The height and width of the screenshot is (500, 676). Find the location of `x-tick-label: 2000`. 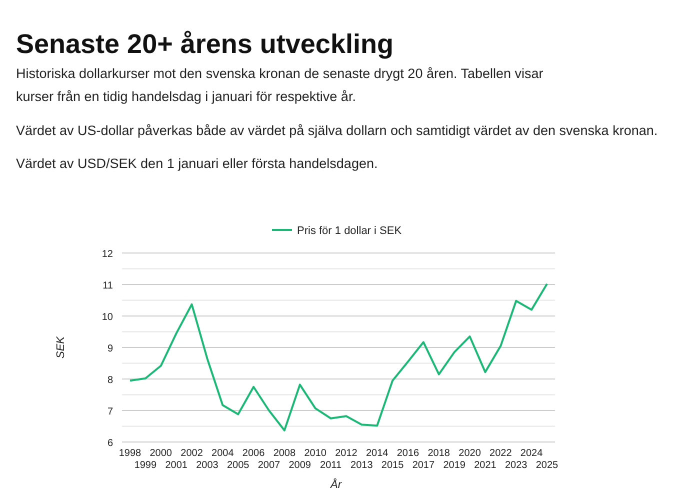

x-tick-label: 2000 is located at coordinates (161, 453).